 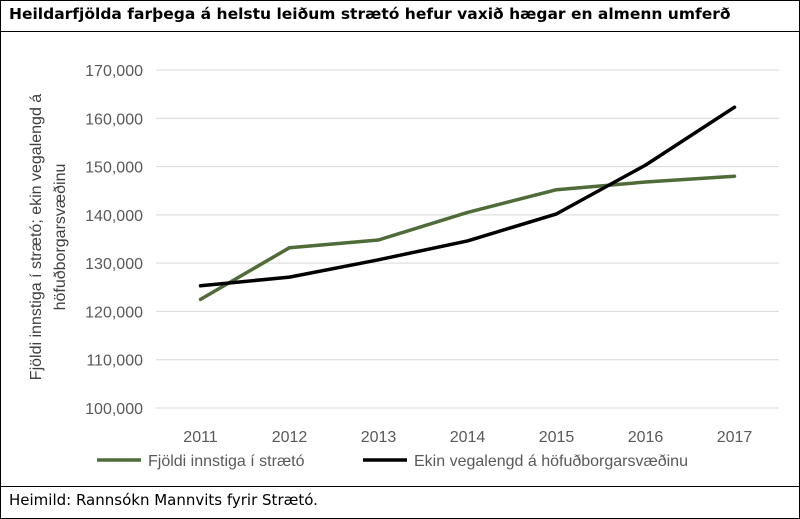 What do you see at coordinates (114, 216) in the screenshot?
I see `y-tick-label: 140,000` at bounding box center [114, 216].